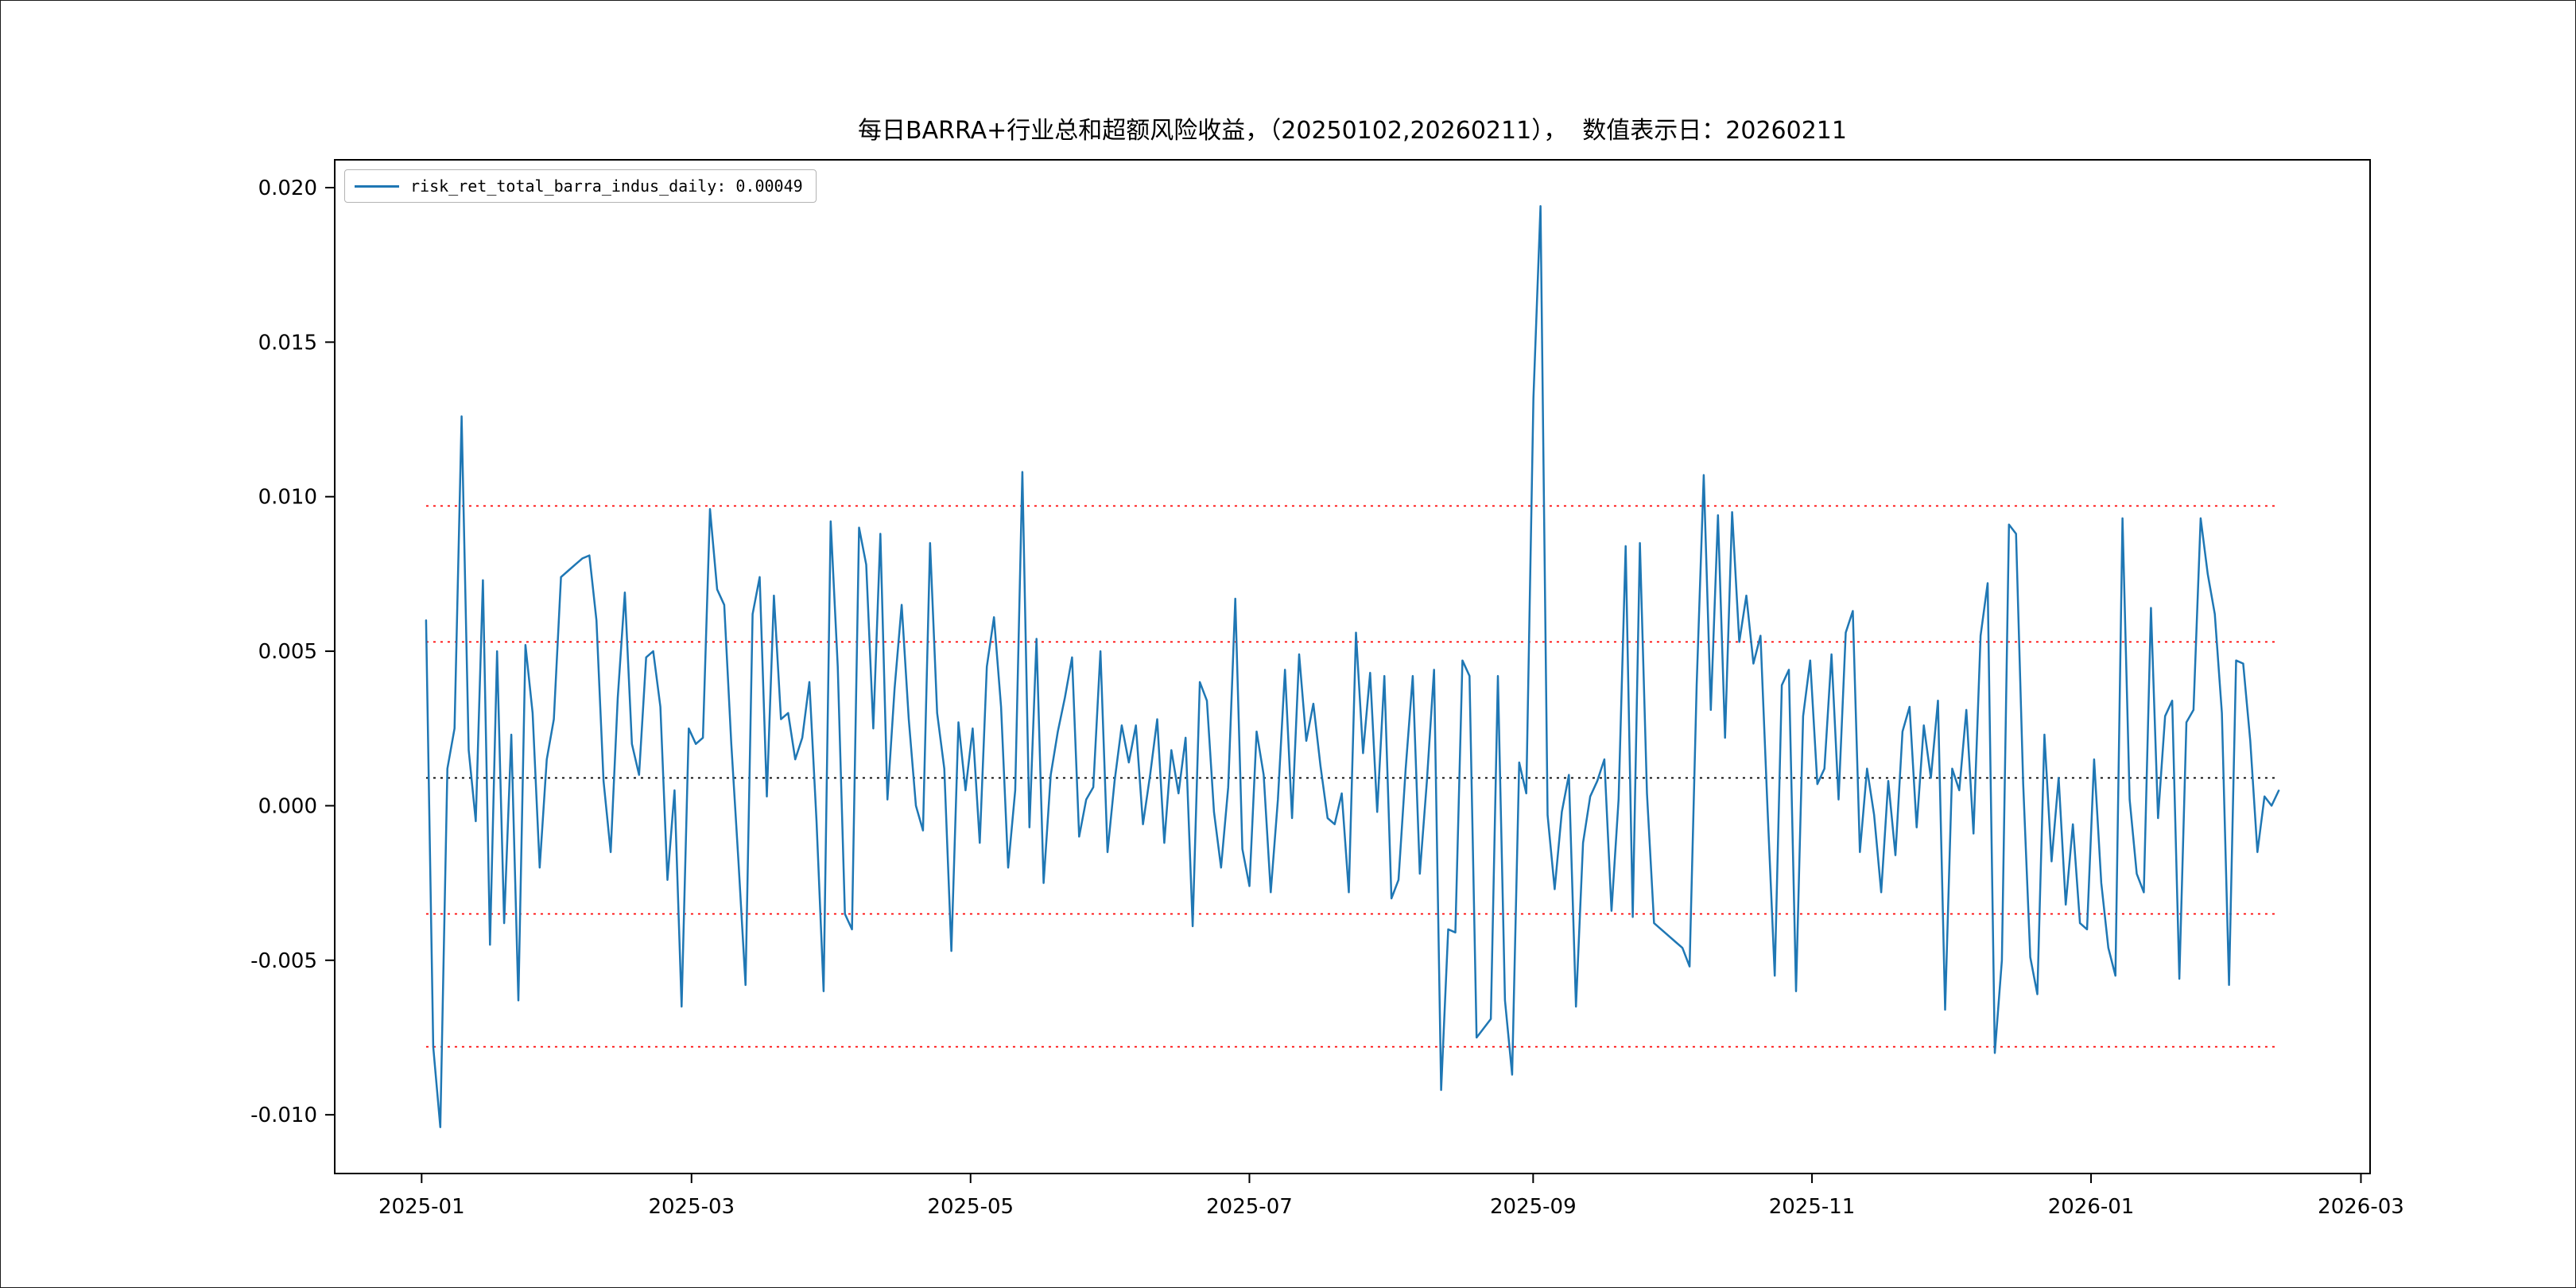 This screenshot has width=2576, height=1288. What do you see at coordinates (287, 652) in the screenshot?
I see `y-tick-label: 0.005` at bounding box center [287, 652].